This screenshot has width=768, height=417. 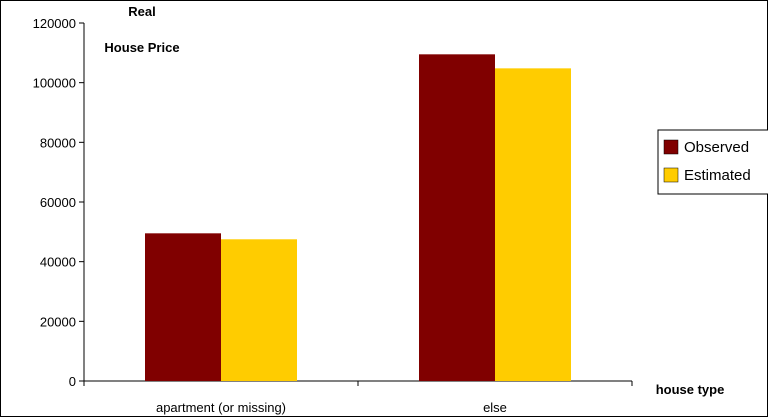 I want to click on y-tick-label: 60000, so click(x=58, y=202).